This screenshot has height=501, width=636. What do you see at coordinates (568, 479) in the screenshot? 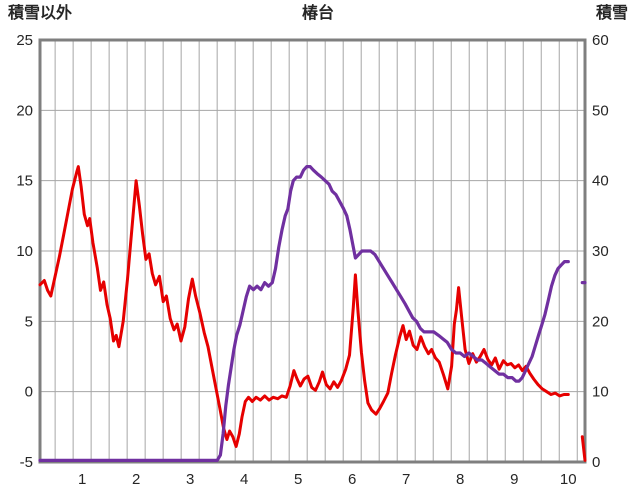
I see `x-tick-label: 10` at bounding box center [568, 479].